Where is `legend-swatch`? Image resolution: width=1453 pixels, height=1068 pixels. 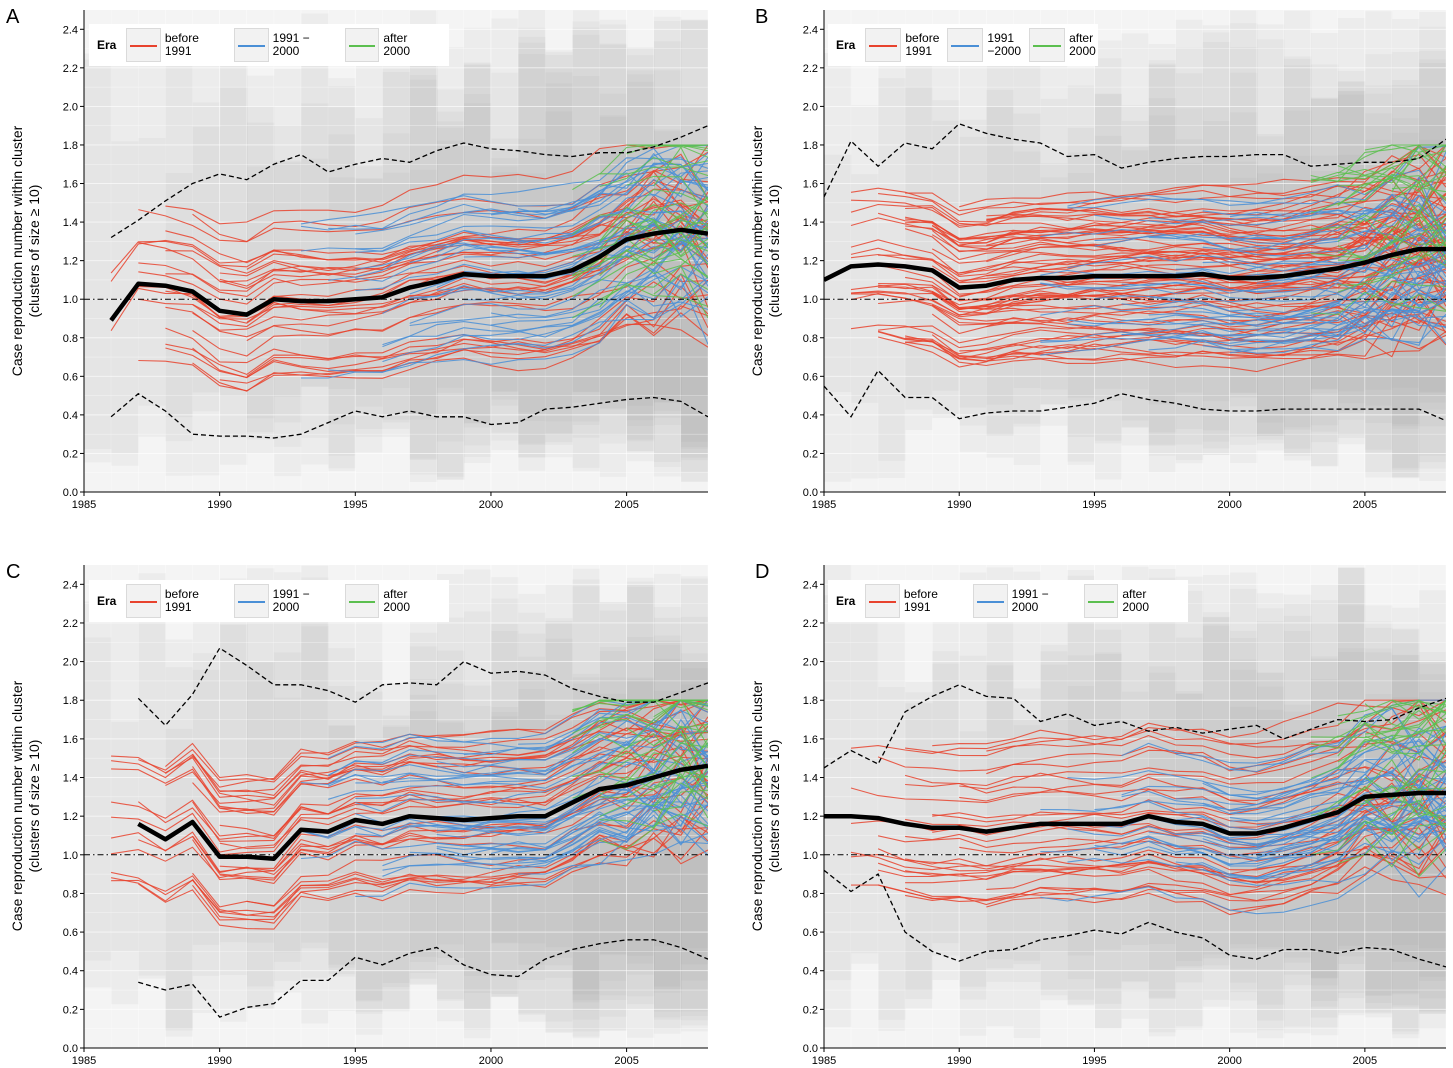 legend-swatch is located at coordinates (1101, 601).